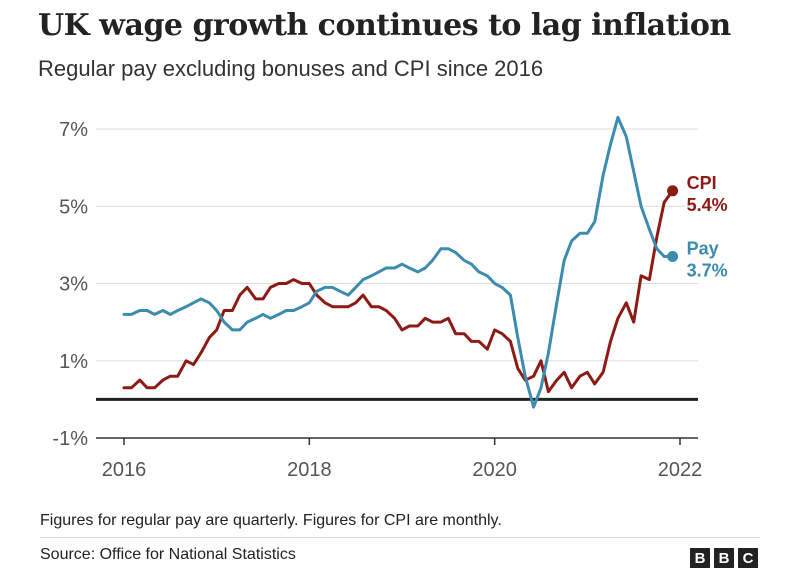  I want to click on cpi-series-label: CPI, so click(702, 183).